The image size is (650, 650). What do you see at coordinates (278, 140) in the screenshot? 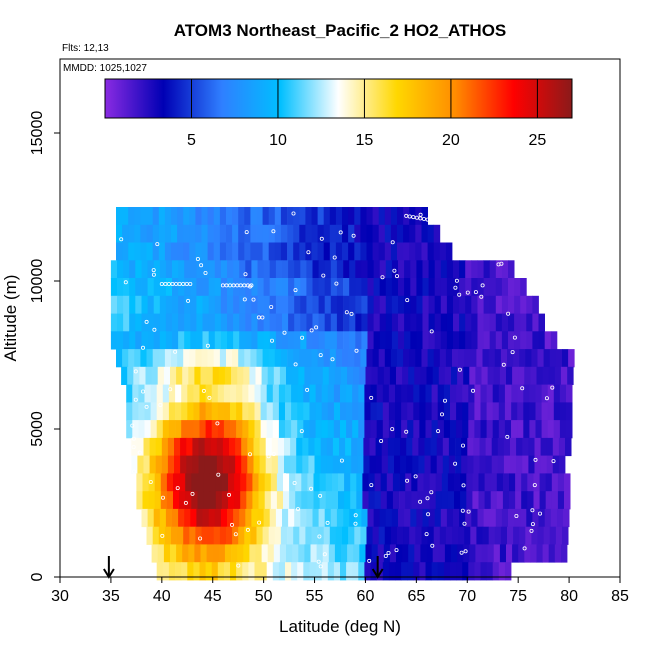
I see `colorbar-tick-label: 10` at bounding box center [278, 140].